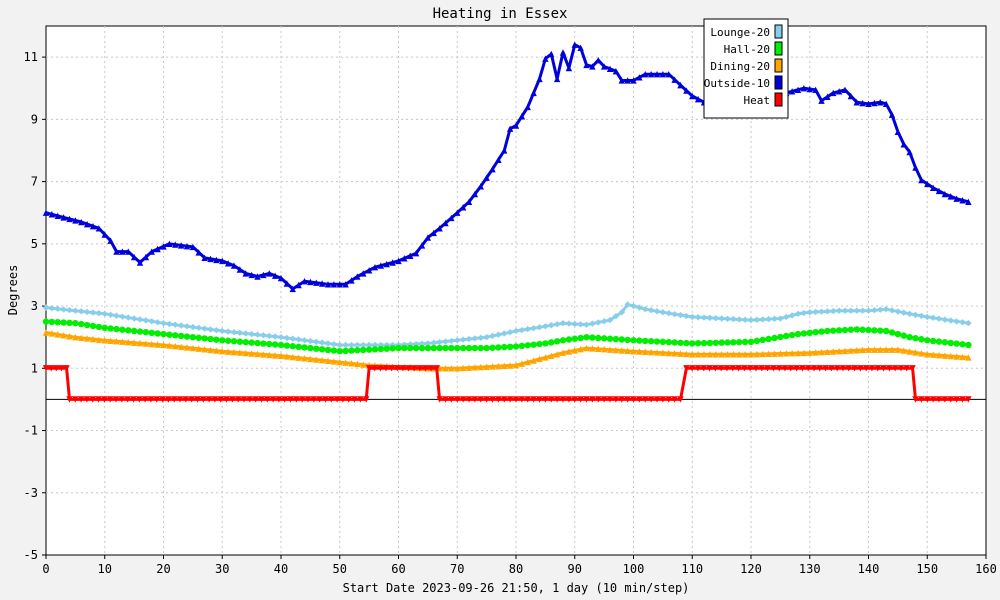 This screenshot has width=1000, height=600. What do you see at coordinates (34, 306) in the screenshot?
I see `y-tick-label: 3` at bounding box center [34, 306].